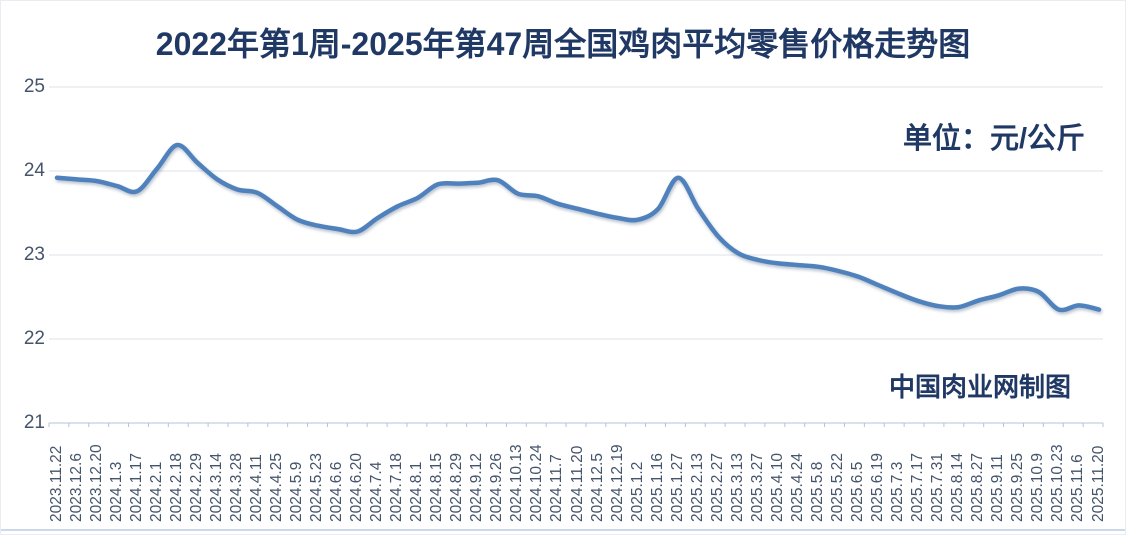  What do you see at coordinates (457, 487) in the screenshot?
I see `x-axis-tick-label: 2024.8.29` at bounding box center [457, 487].